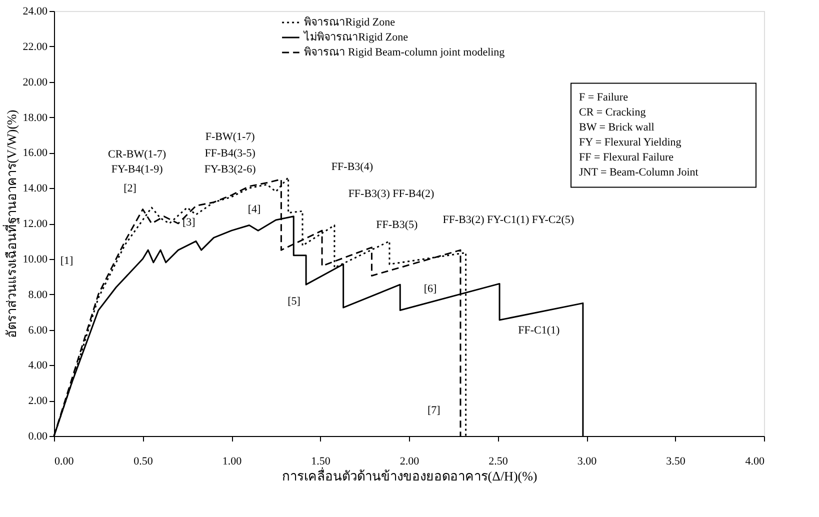  I want to click on y-tick-label: 22.00, so click(35, 46).